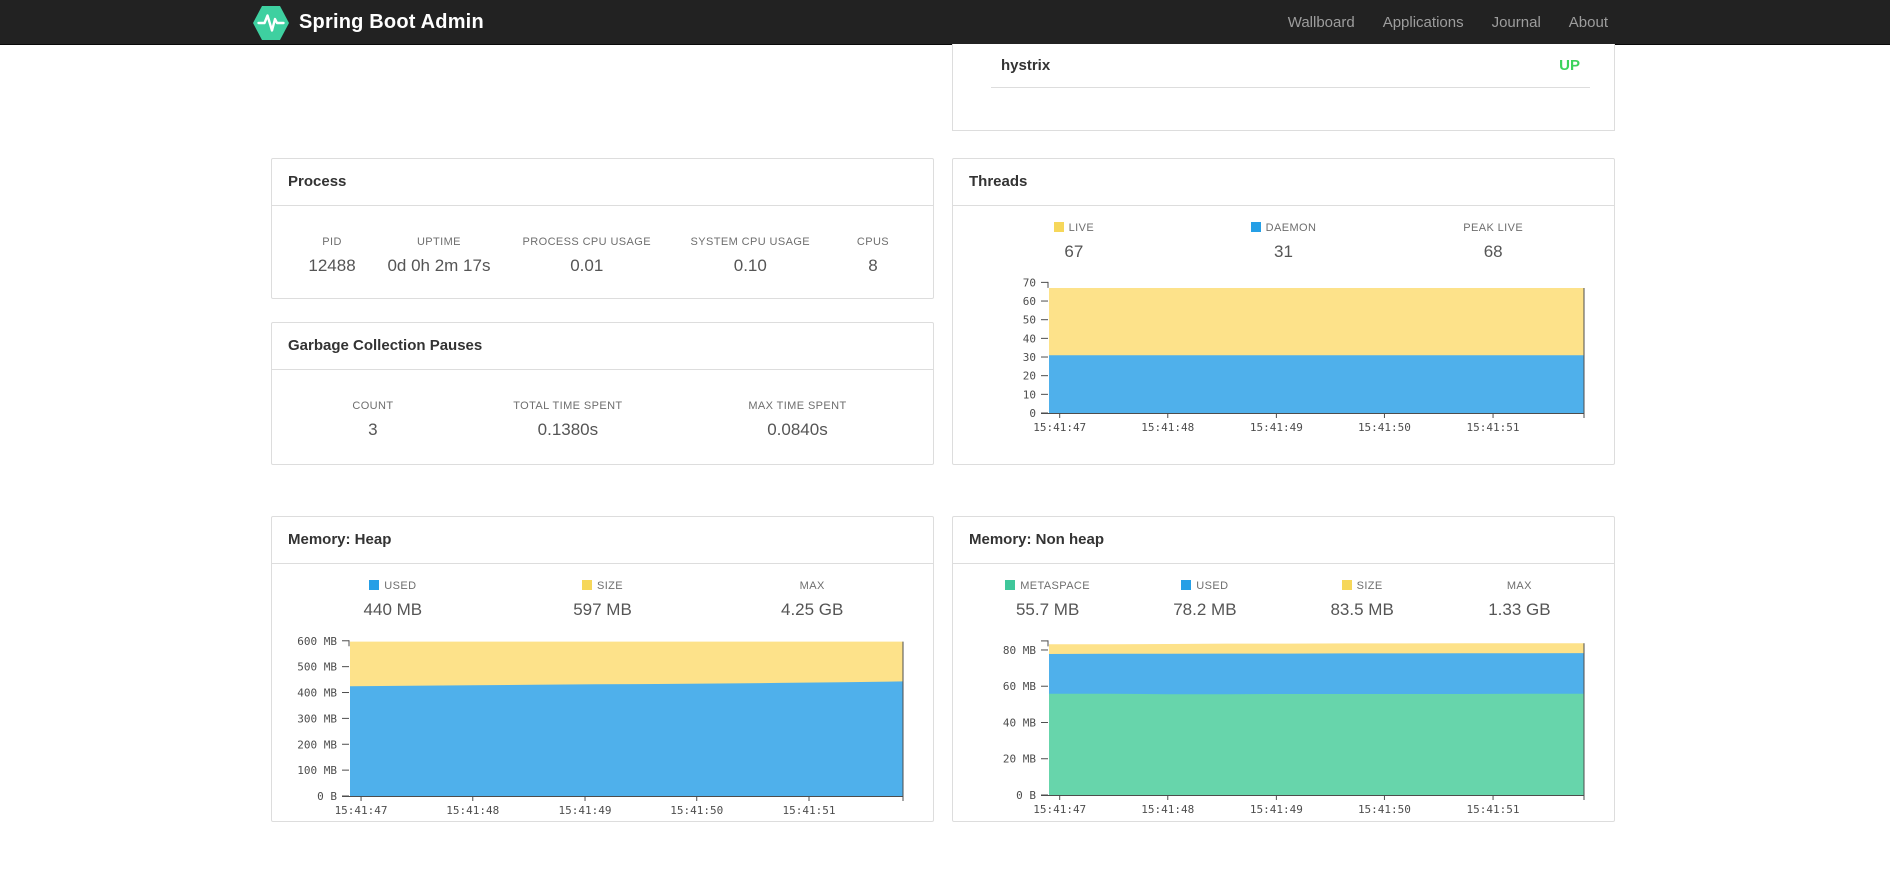  Describe the element at coordinates (873, 265) in the screenshot. I see `metric-value: 8` at that location.